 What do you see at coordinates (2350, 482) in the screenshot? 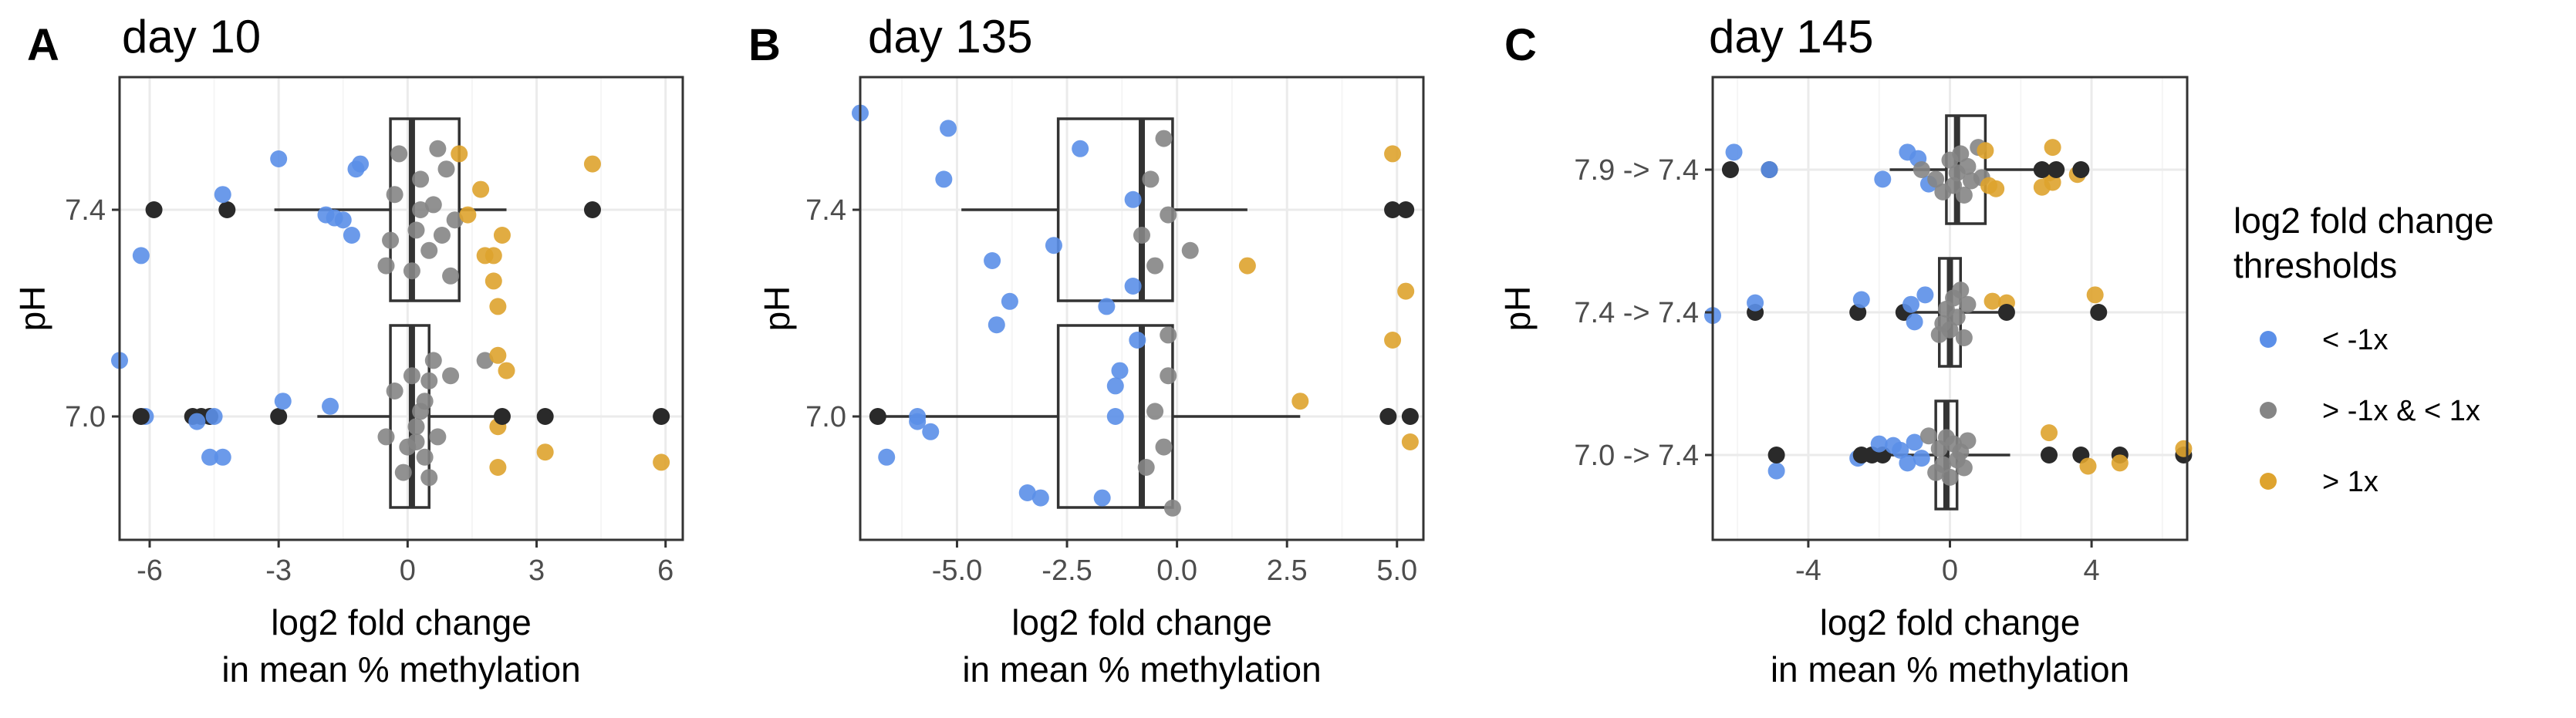
I see `legend-label: > 1x` at bounding box center [2350, 482].